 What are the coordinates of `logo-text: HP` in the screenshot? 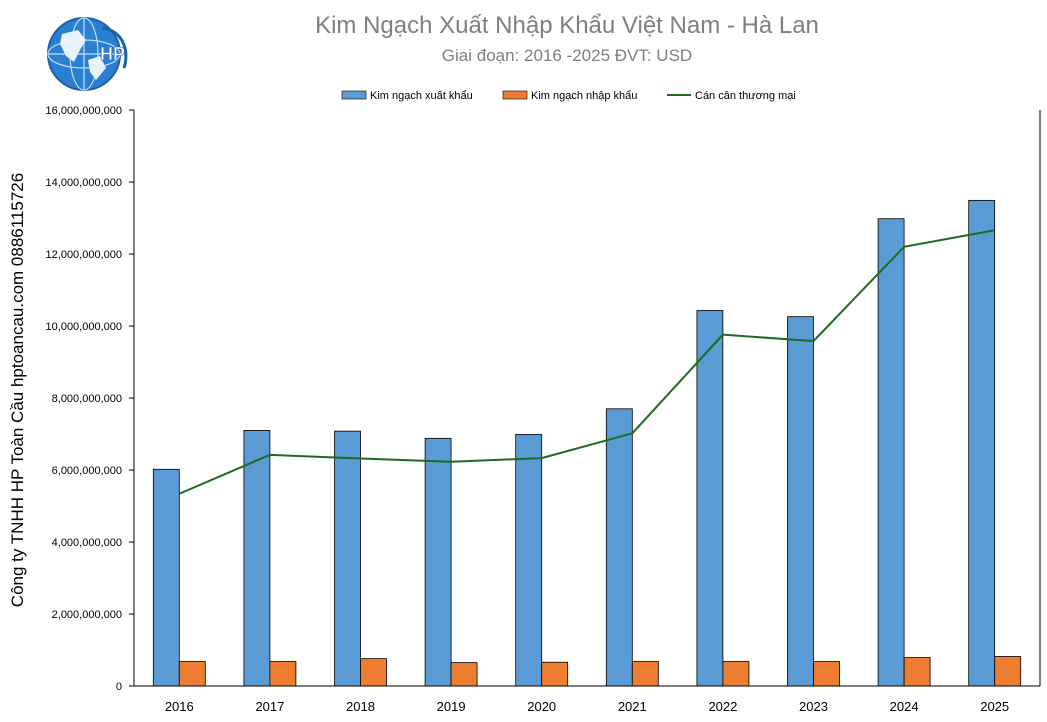 It's located at (112, 54).